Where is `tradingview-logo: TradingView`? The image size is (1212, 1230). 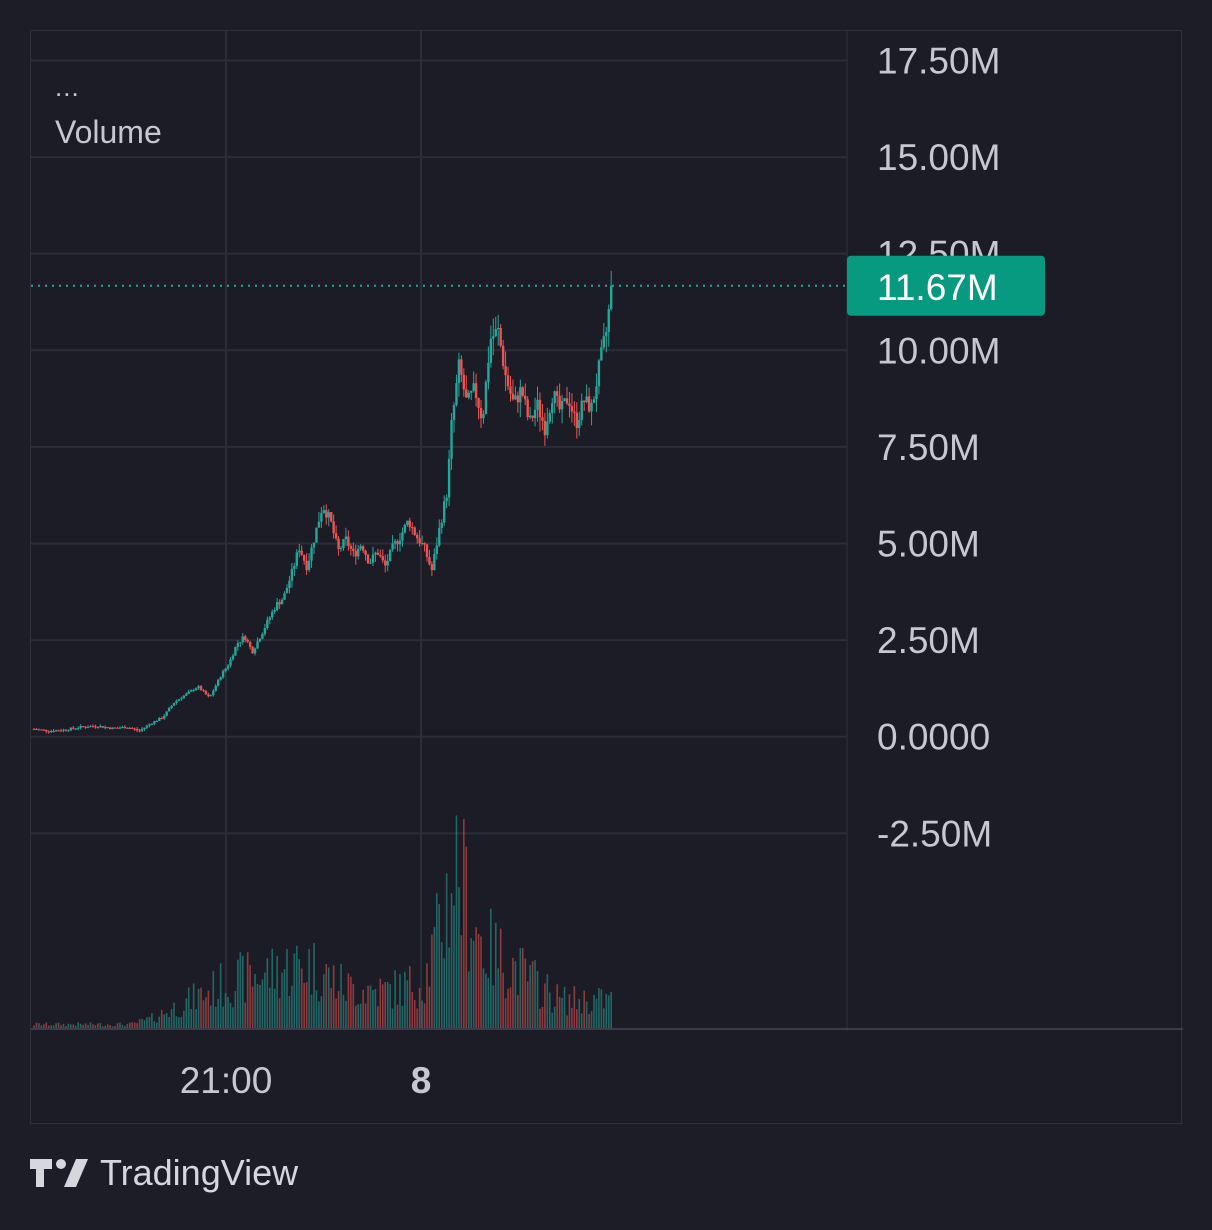 tradingview-logo: TradingView is located at coordinates (164, 1173).